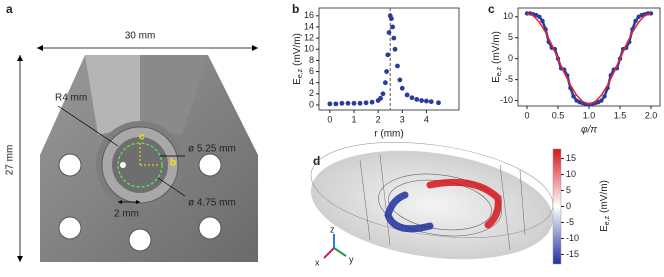 This screenshot has height=277, width=664. Describe the element at coordinates (311, 82) in the screenshot. I see `y-tick-label: 4` at that location.